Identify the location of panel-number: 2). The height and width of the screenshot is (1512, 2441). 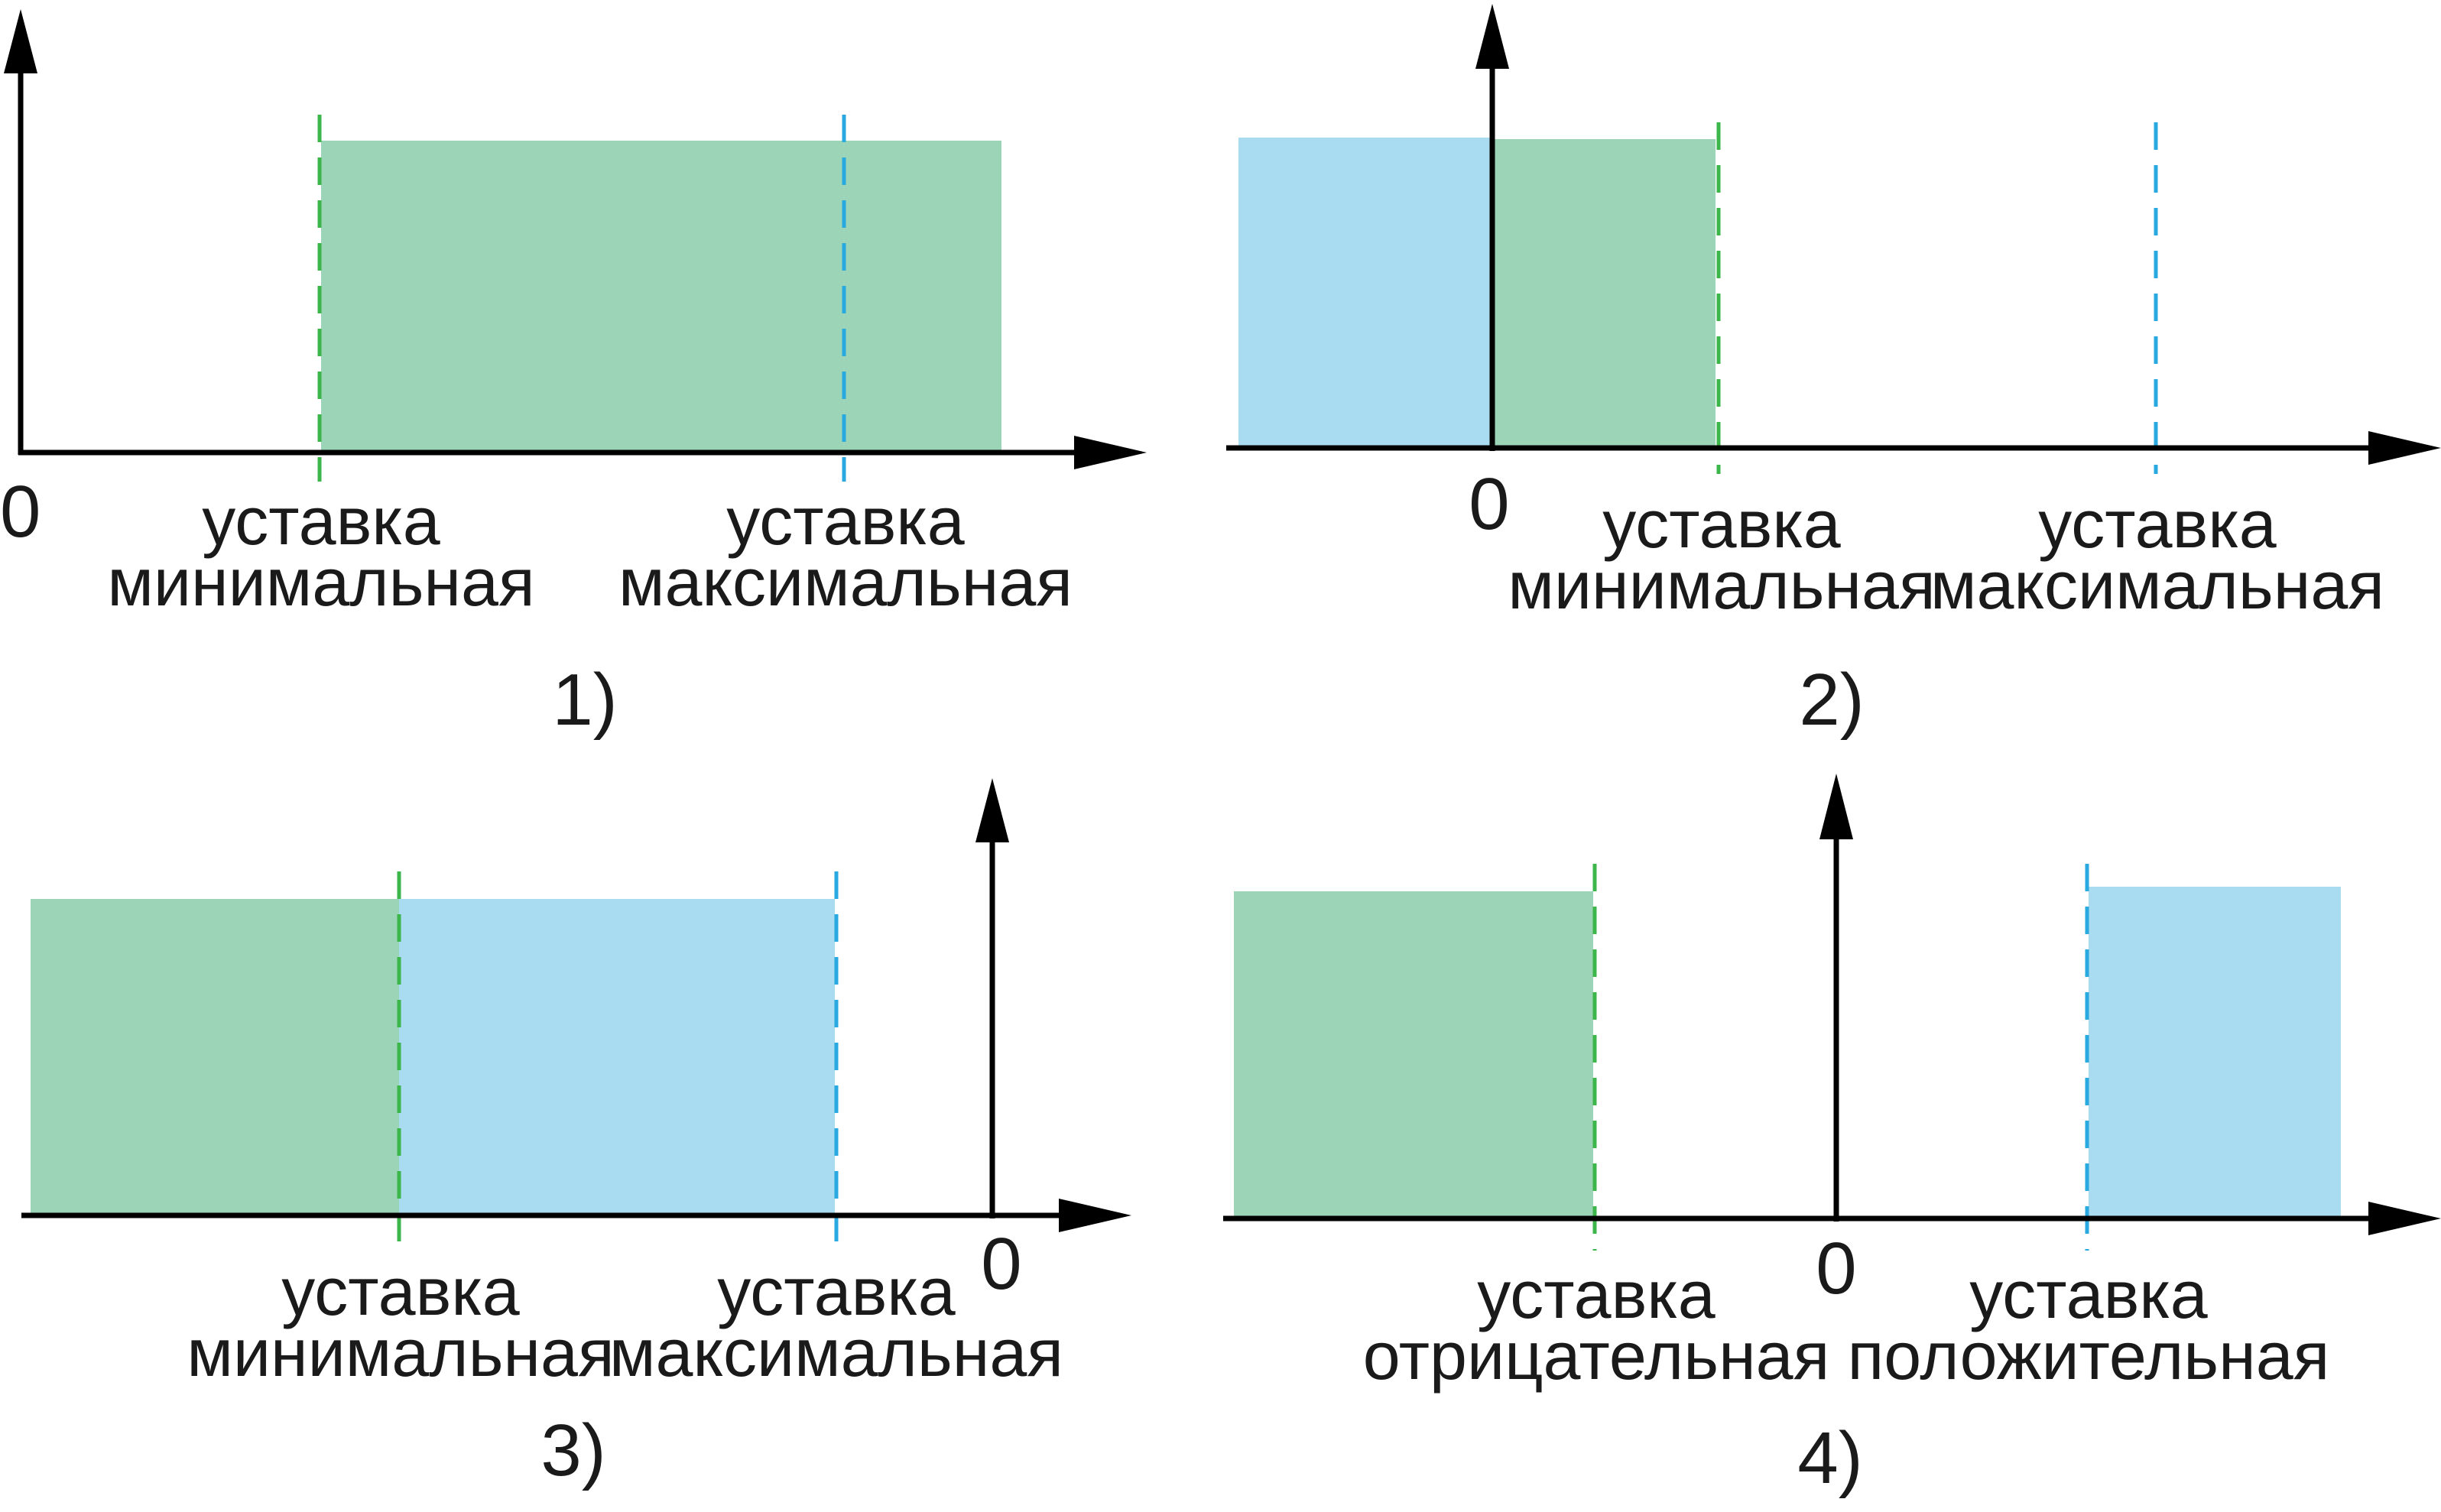
(1831, 700).